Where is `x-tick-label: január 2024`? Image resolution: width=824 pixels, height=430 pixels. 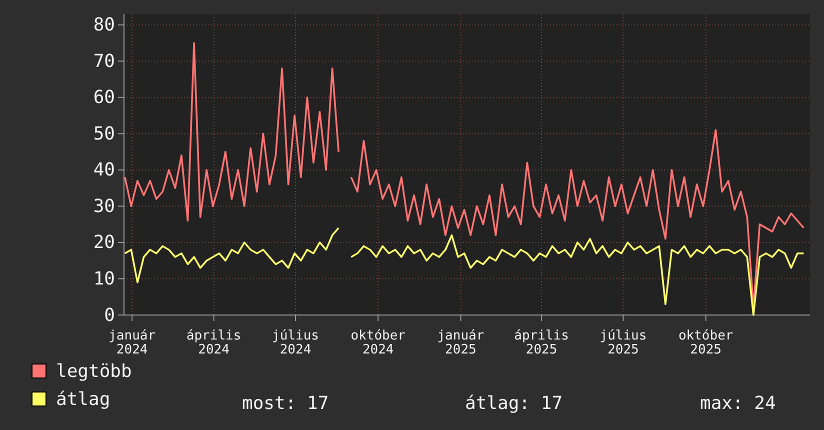 x-tick-label: január 2024 is located at coordinates (132, 343).